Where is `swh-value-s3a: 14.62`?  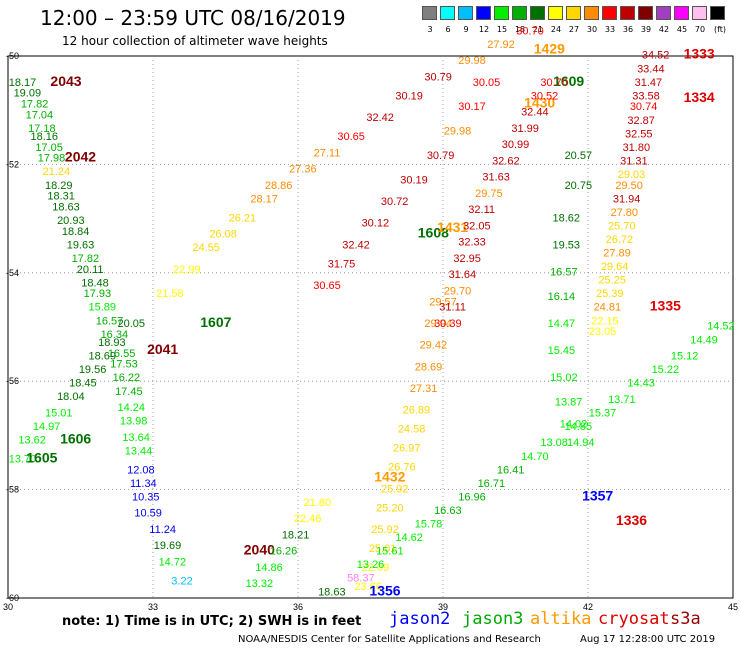
swh-value-s3a: 14.62 is located at coordinates (409, 538).